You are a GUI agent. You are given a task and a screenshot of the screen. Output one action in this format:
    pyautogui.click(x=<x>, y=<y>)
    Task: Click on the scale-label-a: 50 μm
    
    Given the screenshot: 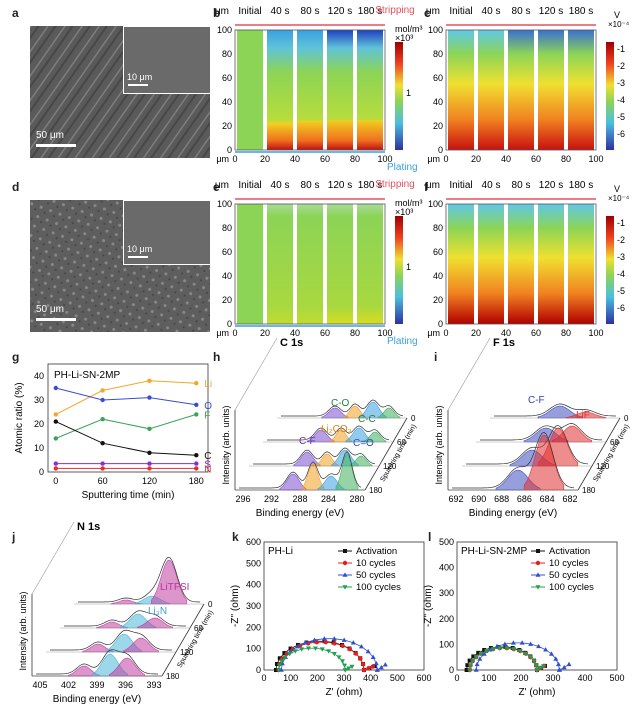 What is the action you would take?
    pyautogui.click(x=50, y=135)
    